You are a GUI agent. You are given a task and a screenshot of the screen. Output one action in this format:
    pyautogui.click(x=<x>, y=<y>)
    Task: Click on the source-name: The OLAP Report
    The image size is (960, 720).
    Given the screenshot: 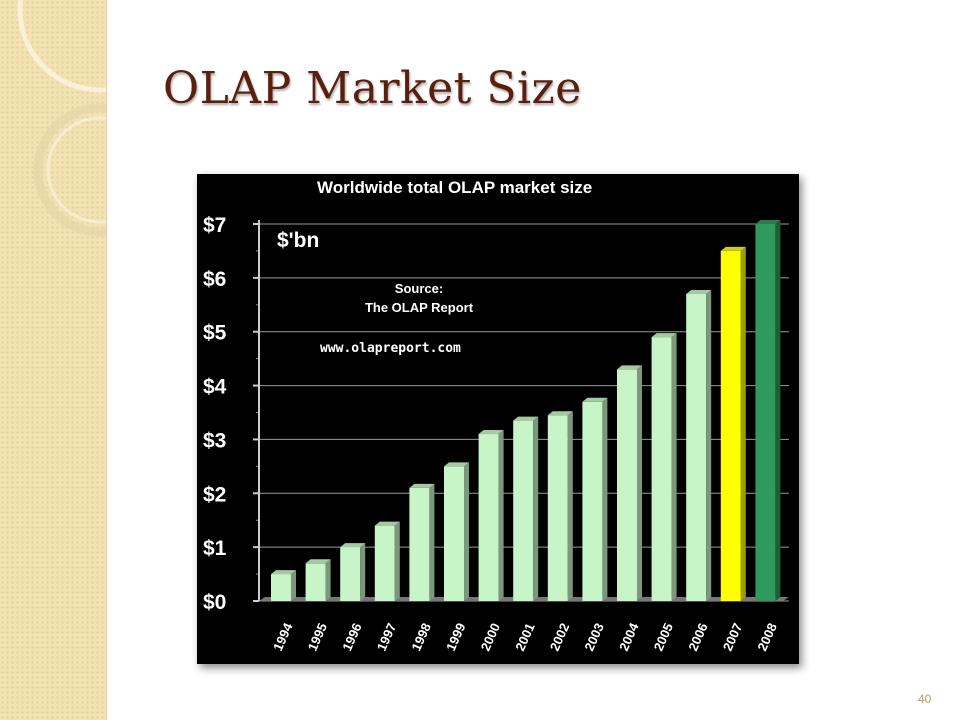 What is the action you would take?
    pyautogui.click(x=419, y=307)
    